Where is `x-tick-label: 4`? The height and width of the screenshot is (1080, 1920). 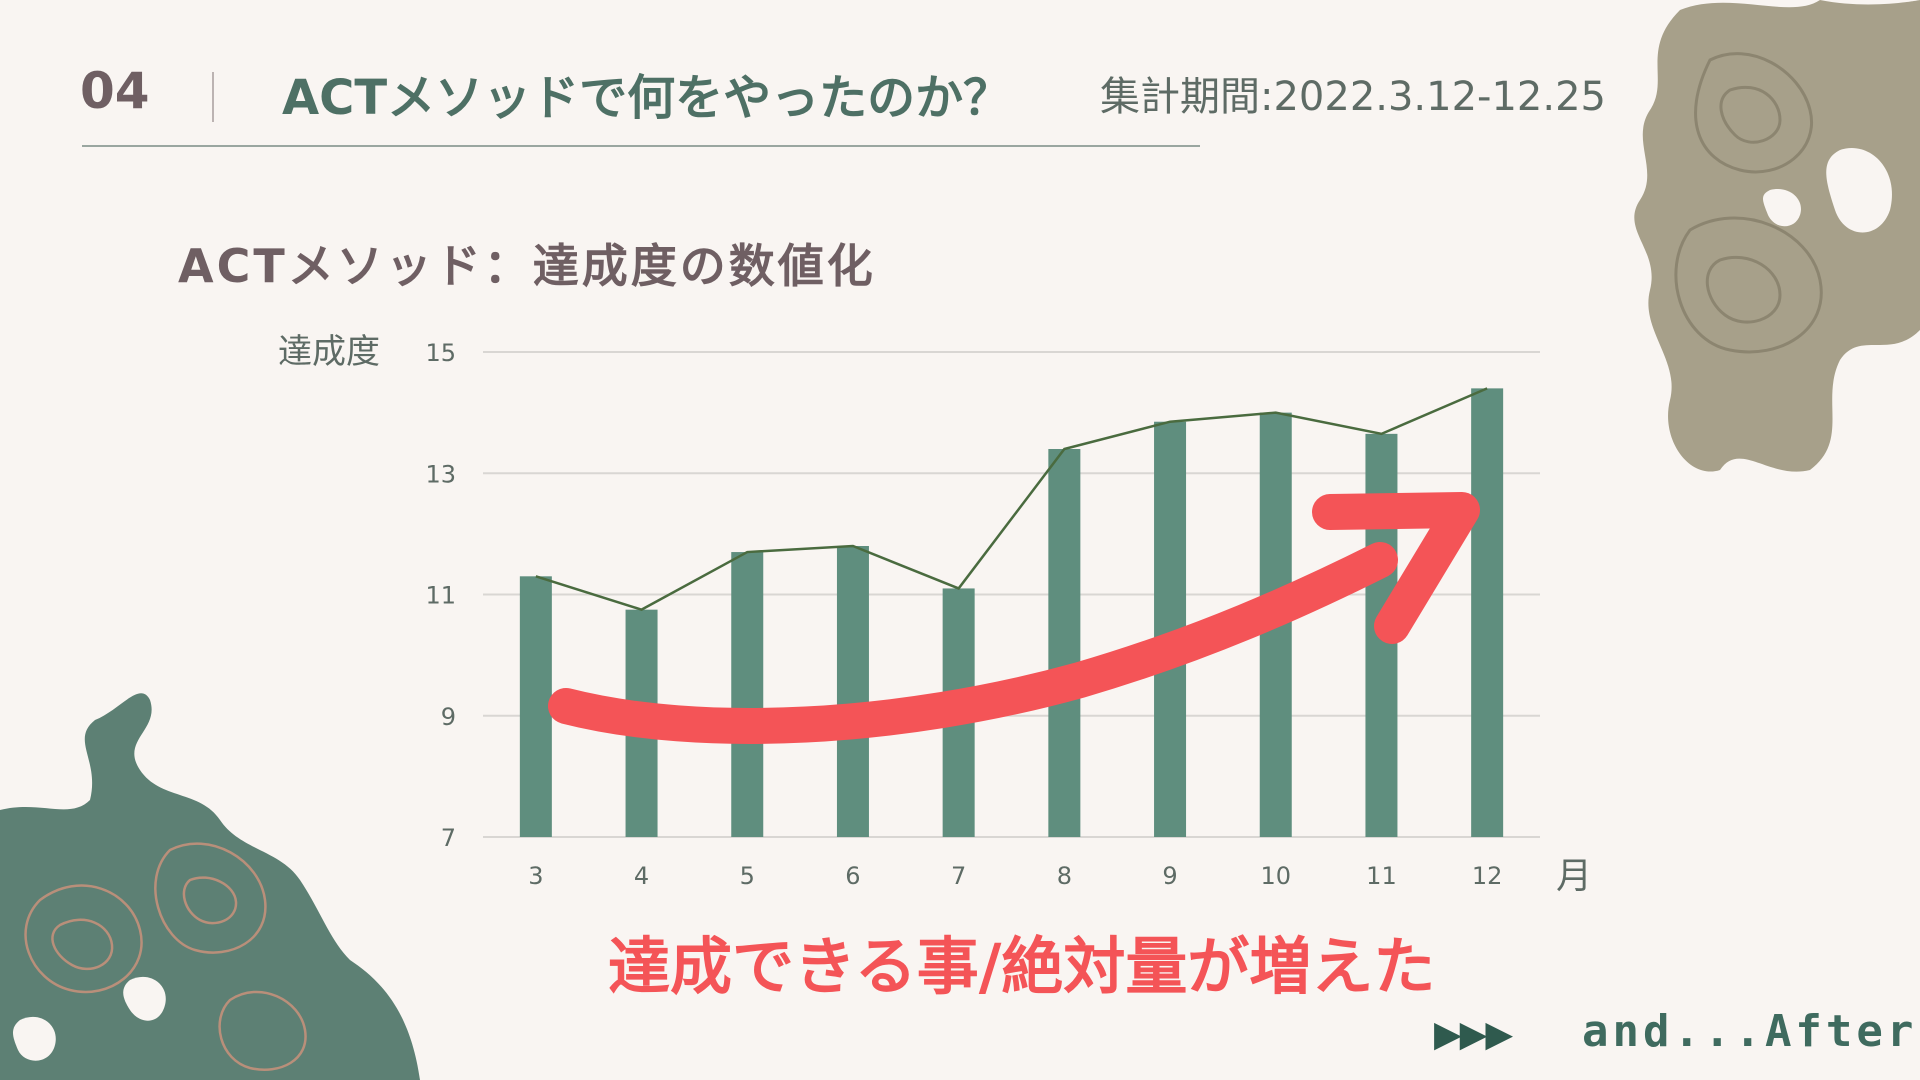
x-tick-label: 4 is located at coordinates (641, 876).